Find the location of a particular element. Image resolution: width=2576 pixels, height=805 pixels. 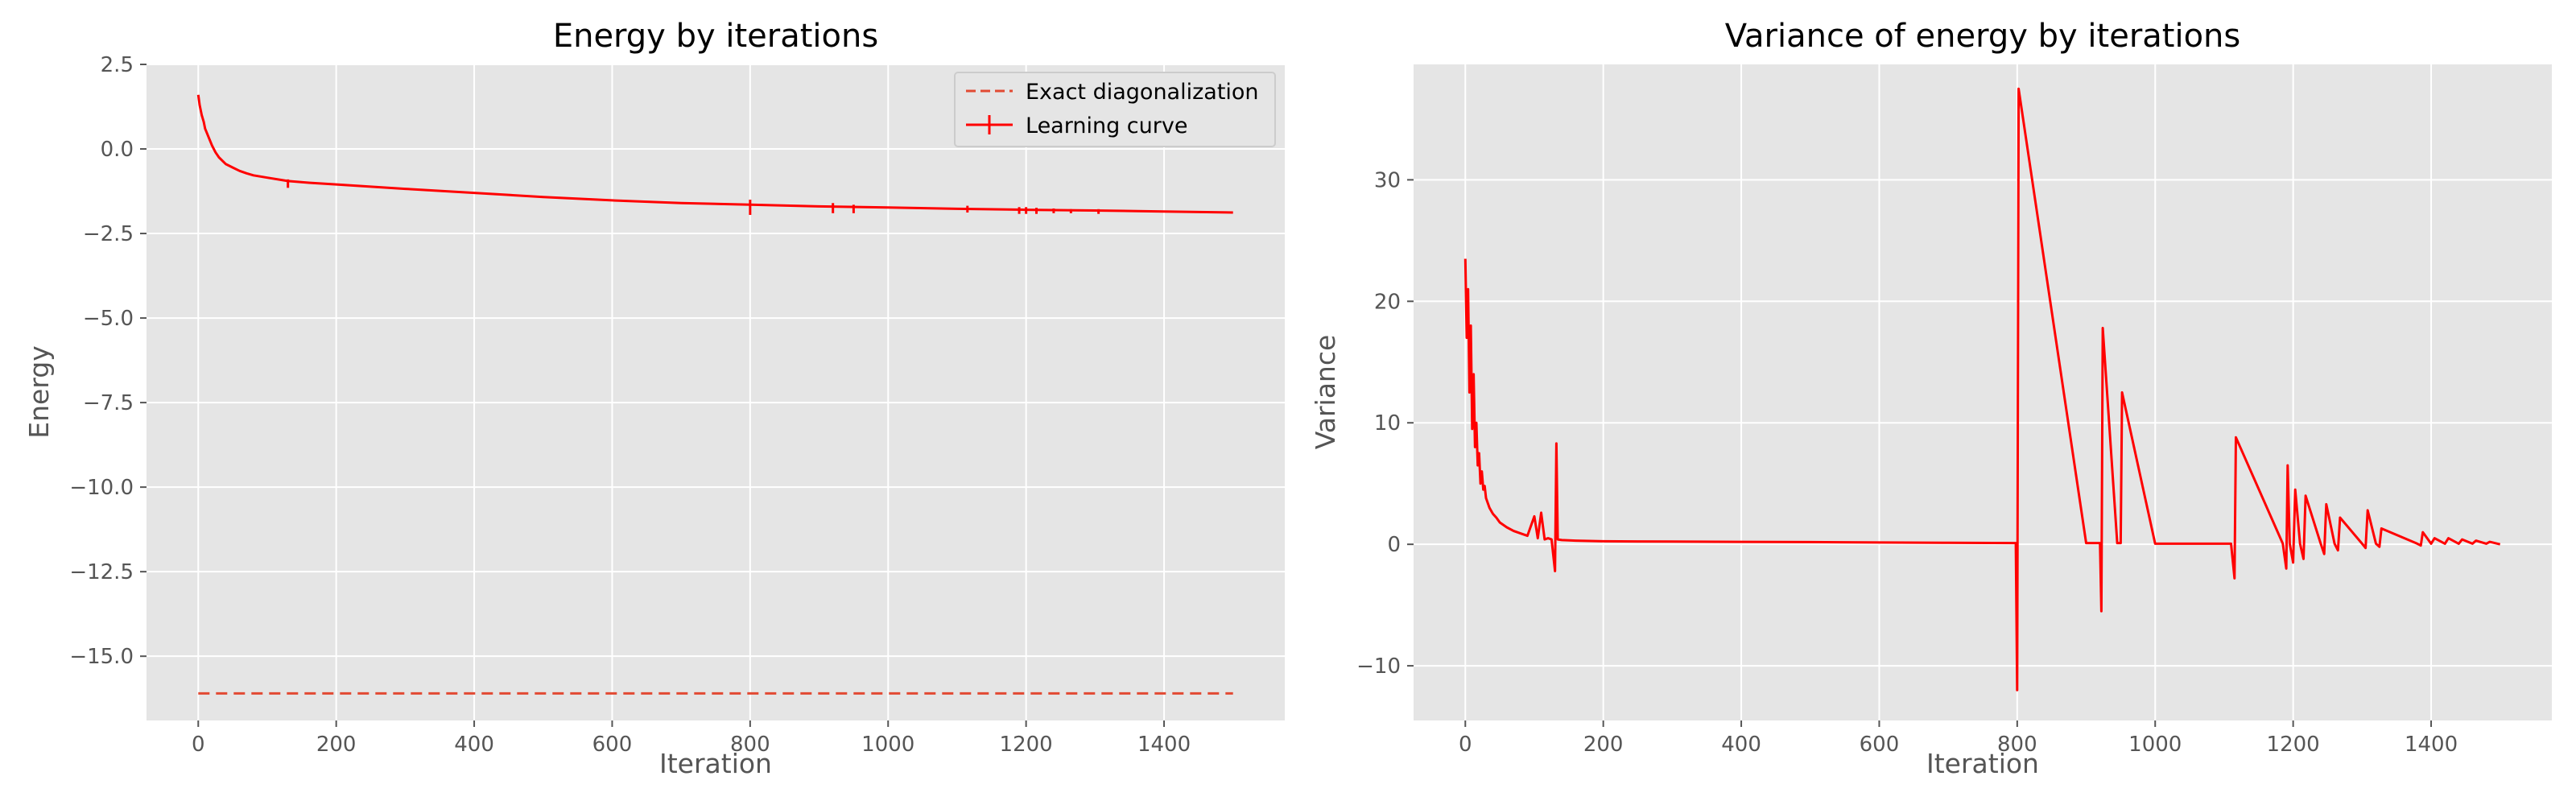

legend-entry-learning-curve: Learning curve is located at coordinates (1106, 126).